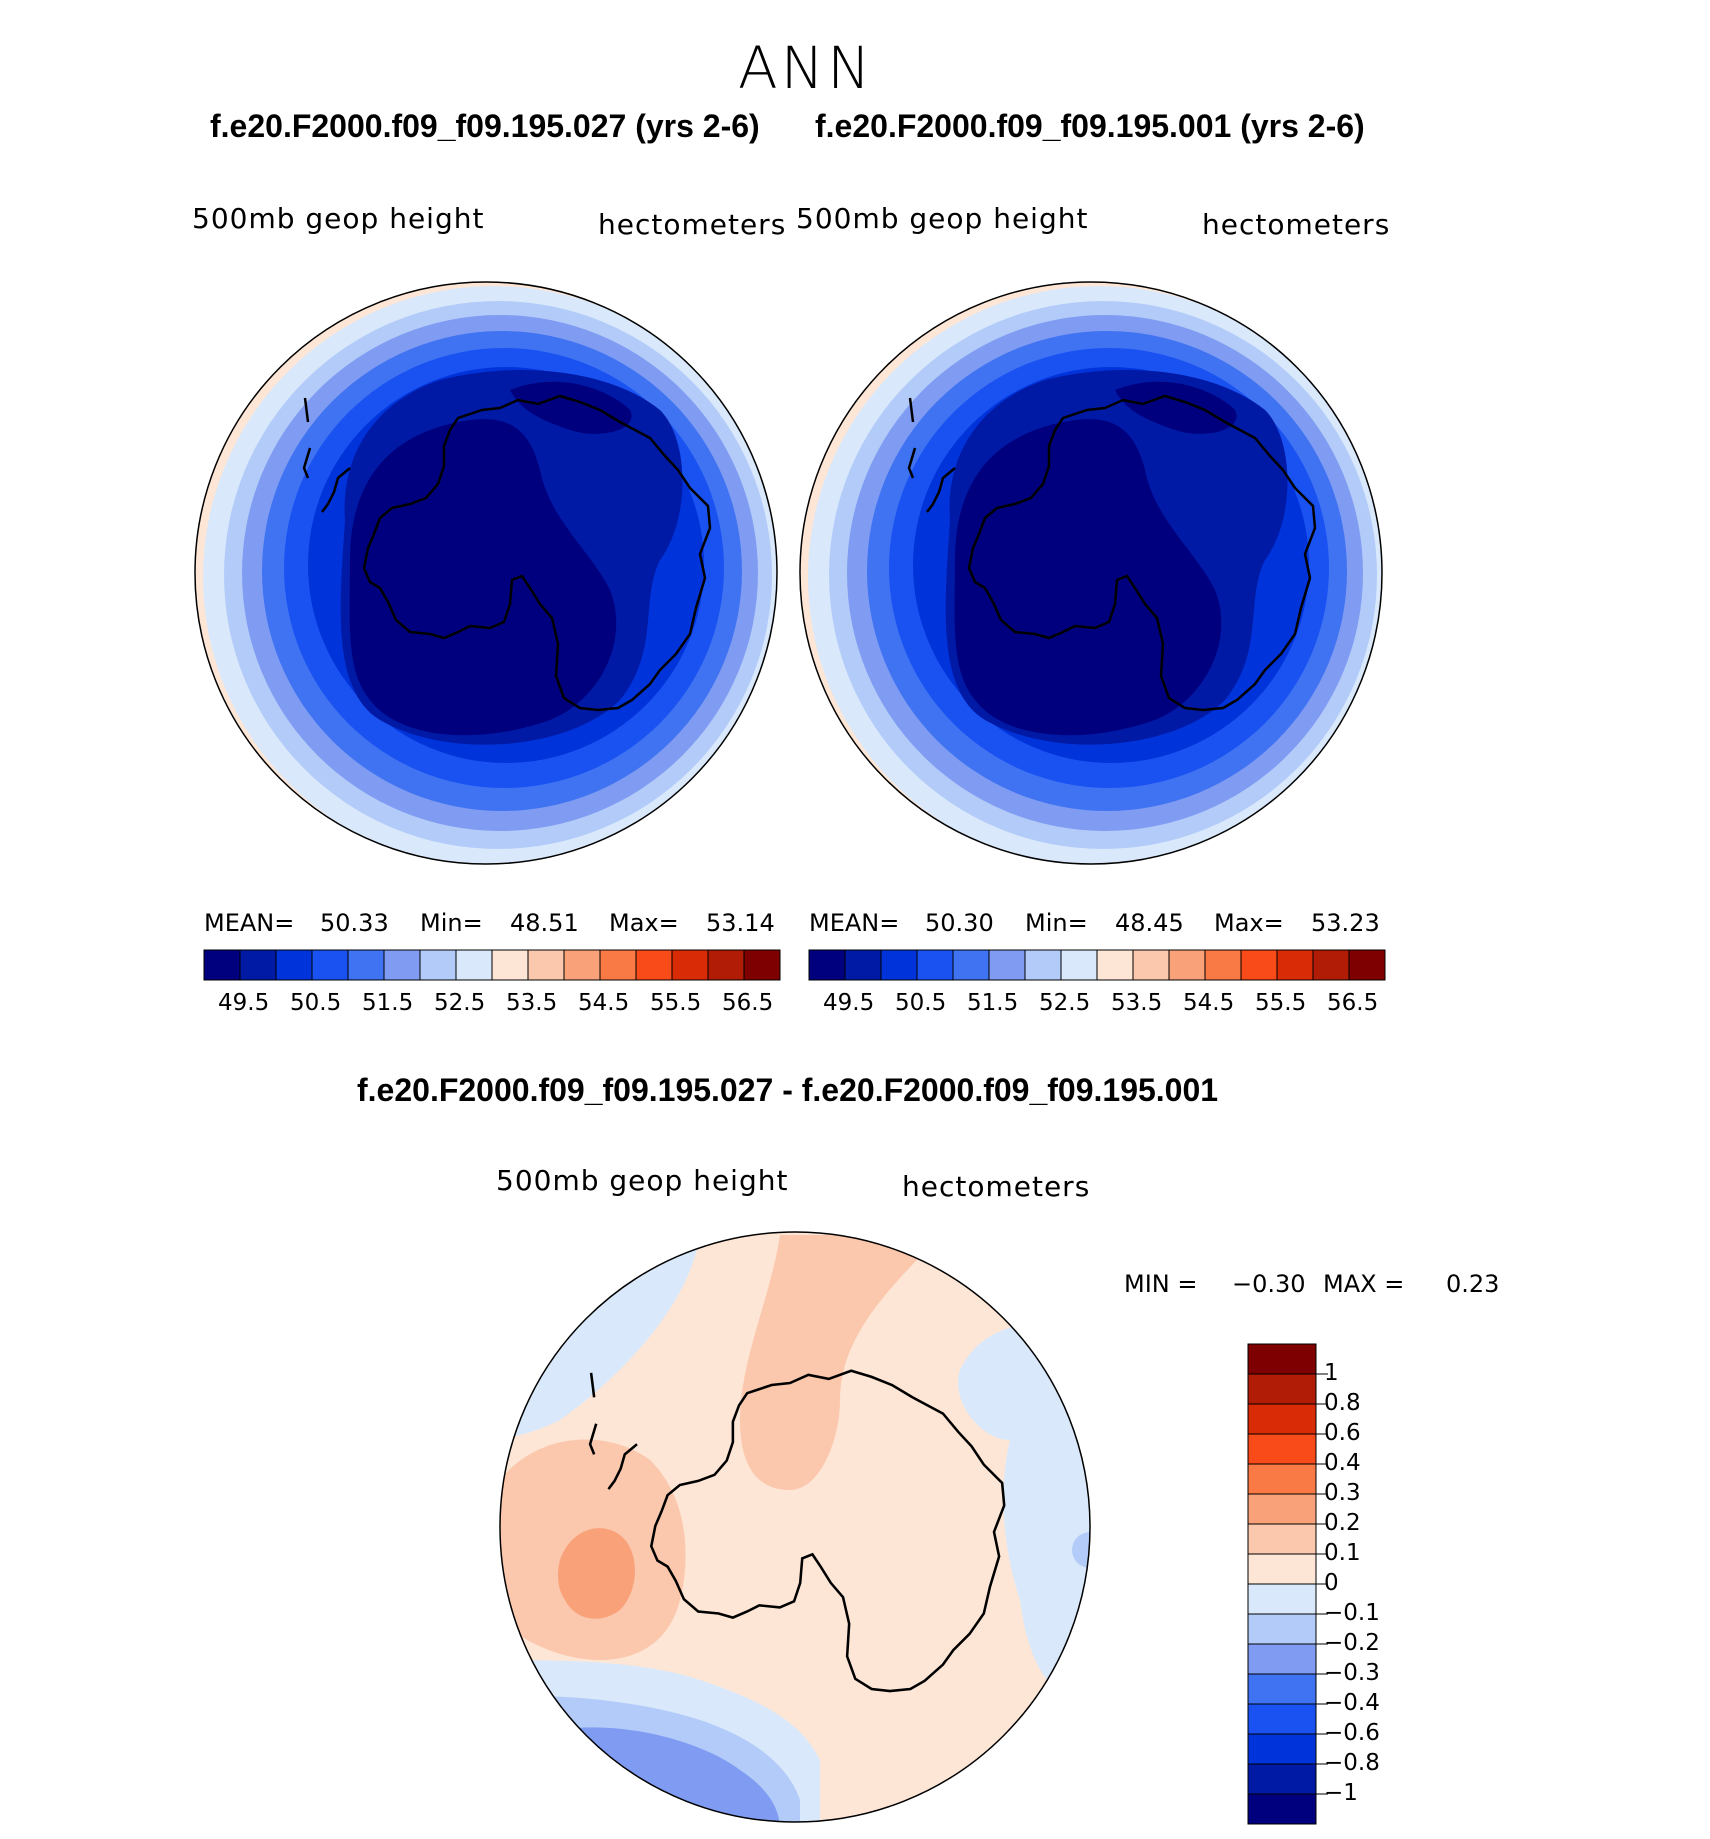  Describe the element at coordinates (485, 126) in the screenshot. I see `case-title-left: f.e20.F2000.f09_f09.195.027 (yrs 2-6)` at that location.